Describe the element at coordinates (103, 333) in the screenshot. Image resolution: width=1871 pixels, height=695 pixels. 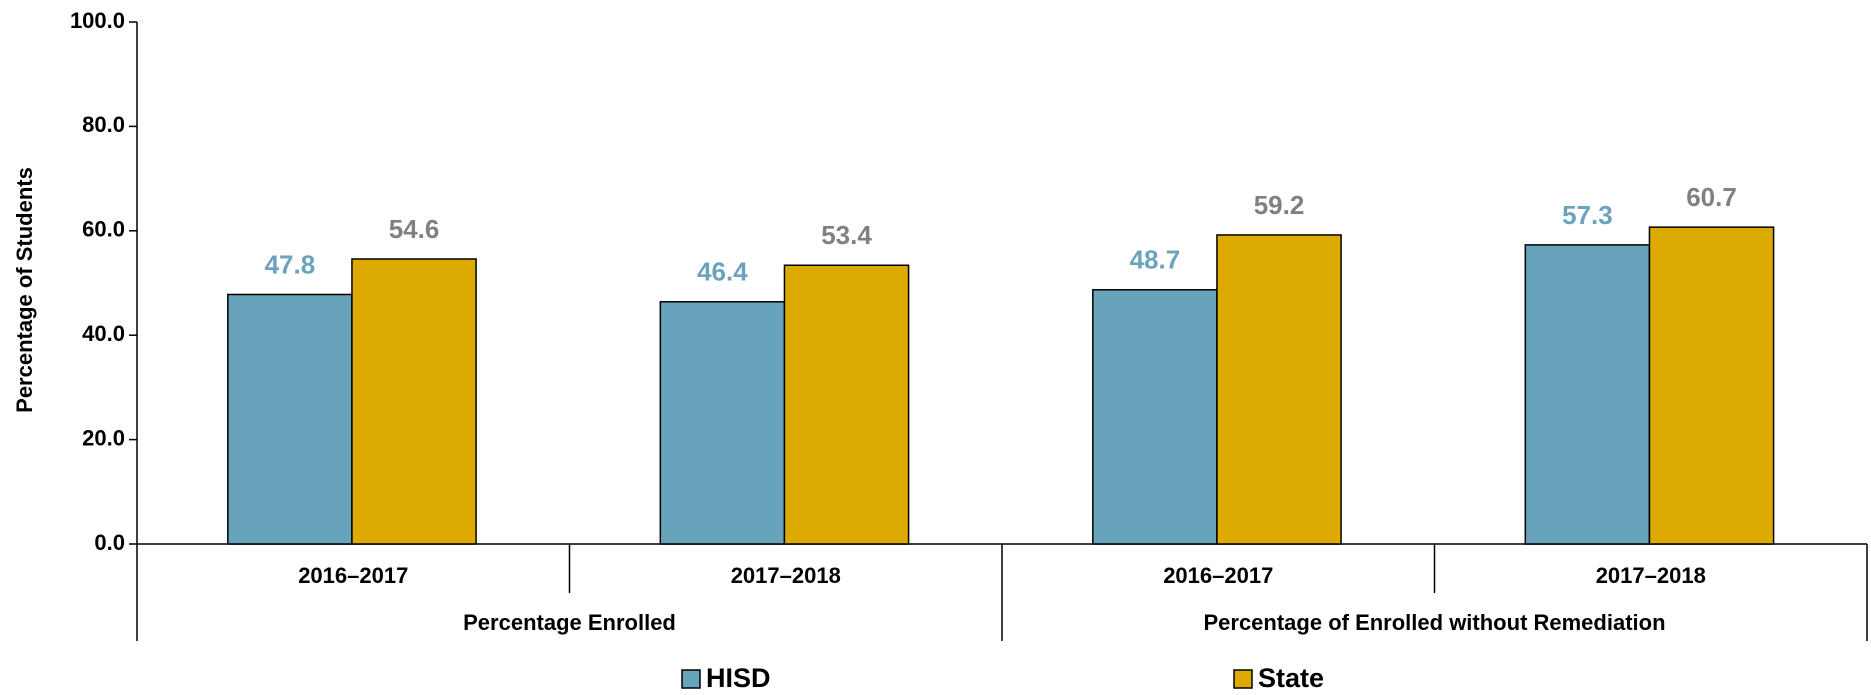
I see `y-tick-label: 40.0` at that location.